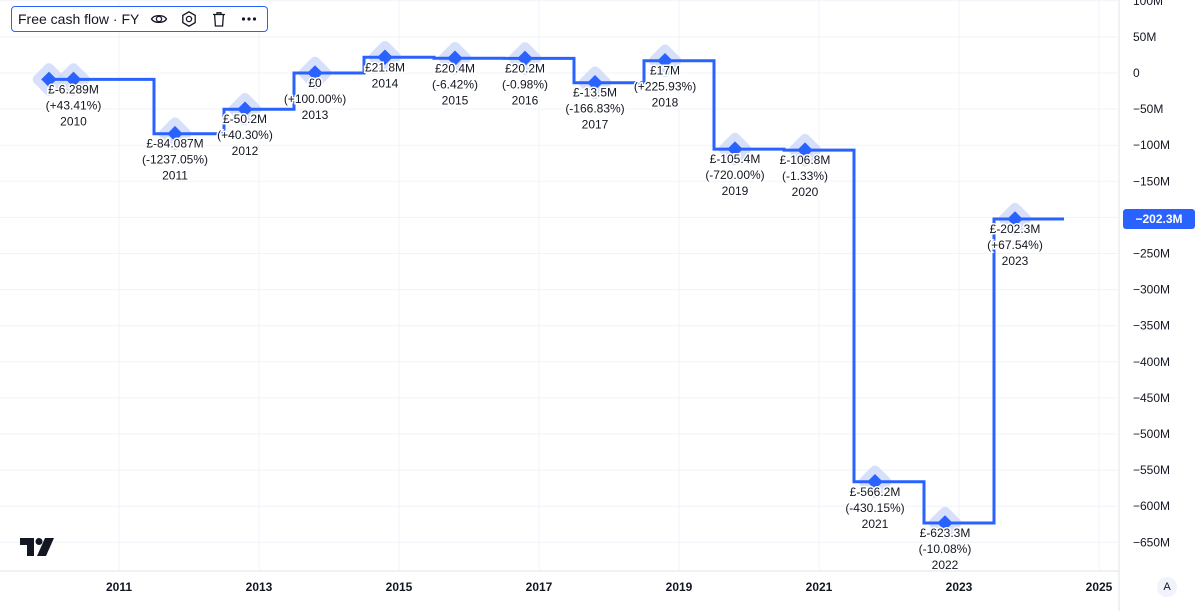  What do you see at coordinates (1167, 587) in the screenshot?
I see `auto-scale-button: A` at bounding box center [1167, 587].